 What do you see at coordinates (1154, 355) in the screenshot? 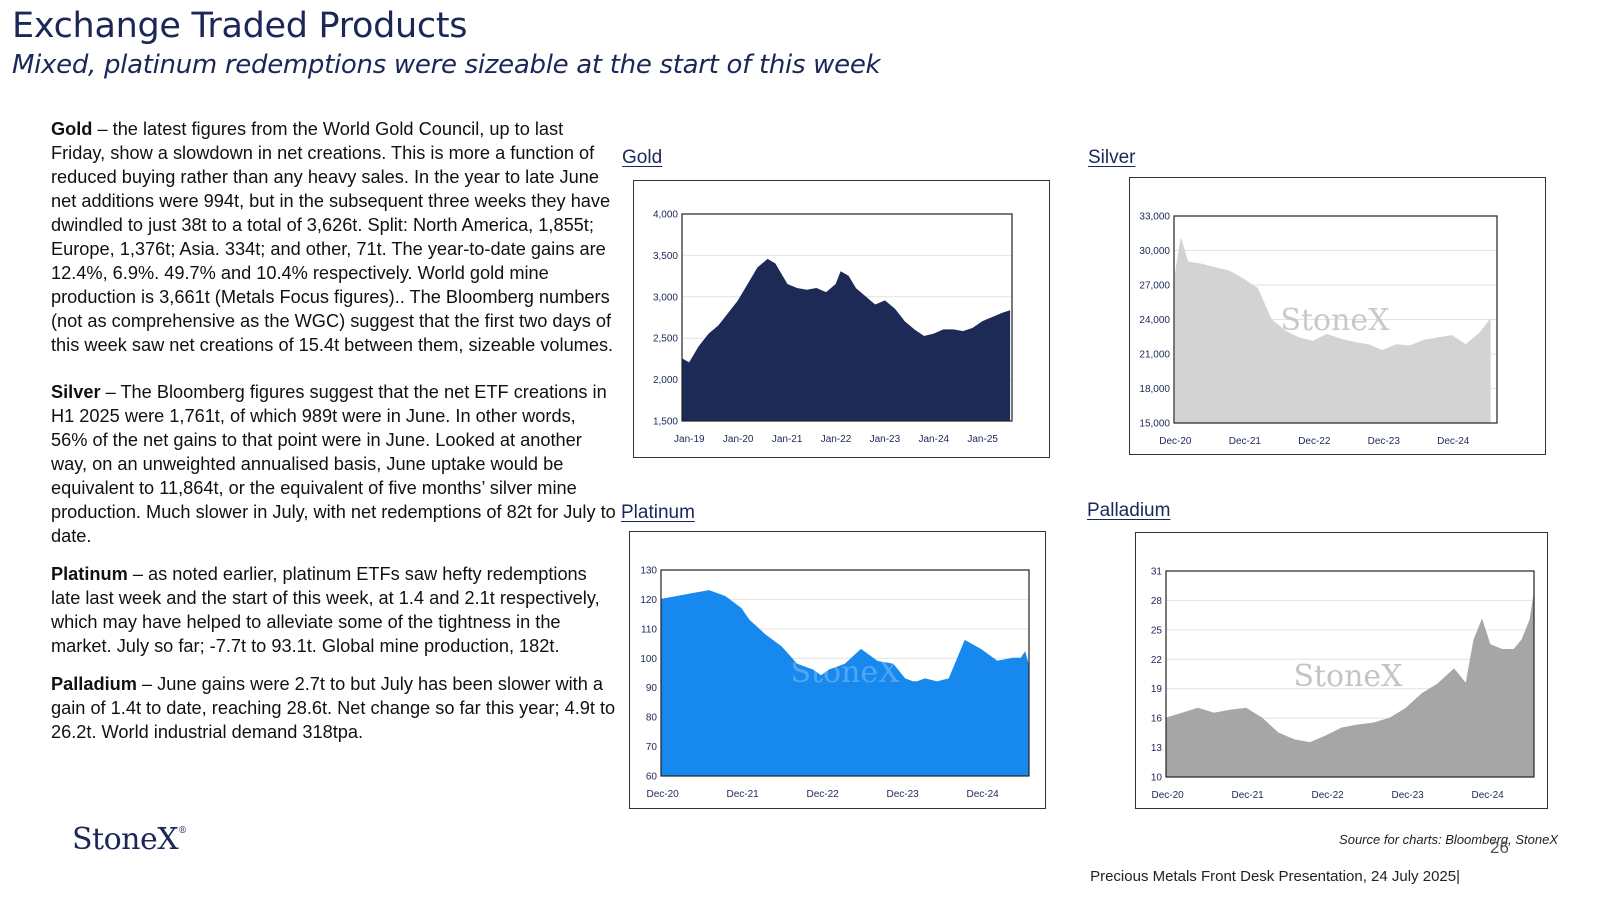
I see `silver-ytick-label: 21,000` at bounding box center [1154, 355].